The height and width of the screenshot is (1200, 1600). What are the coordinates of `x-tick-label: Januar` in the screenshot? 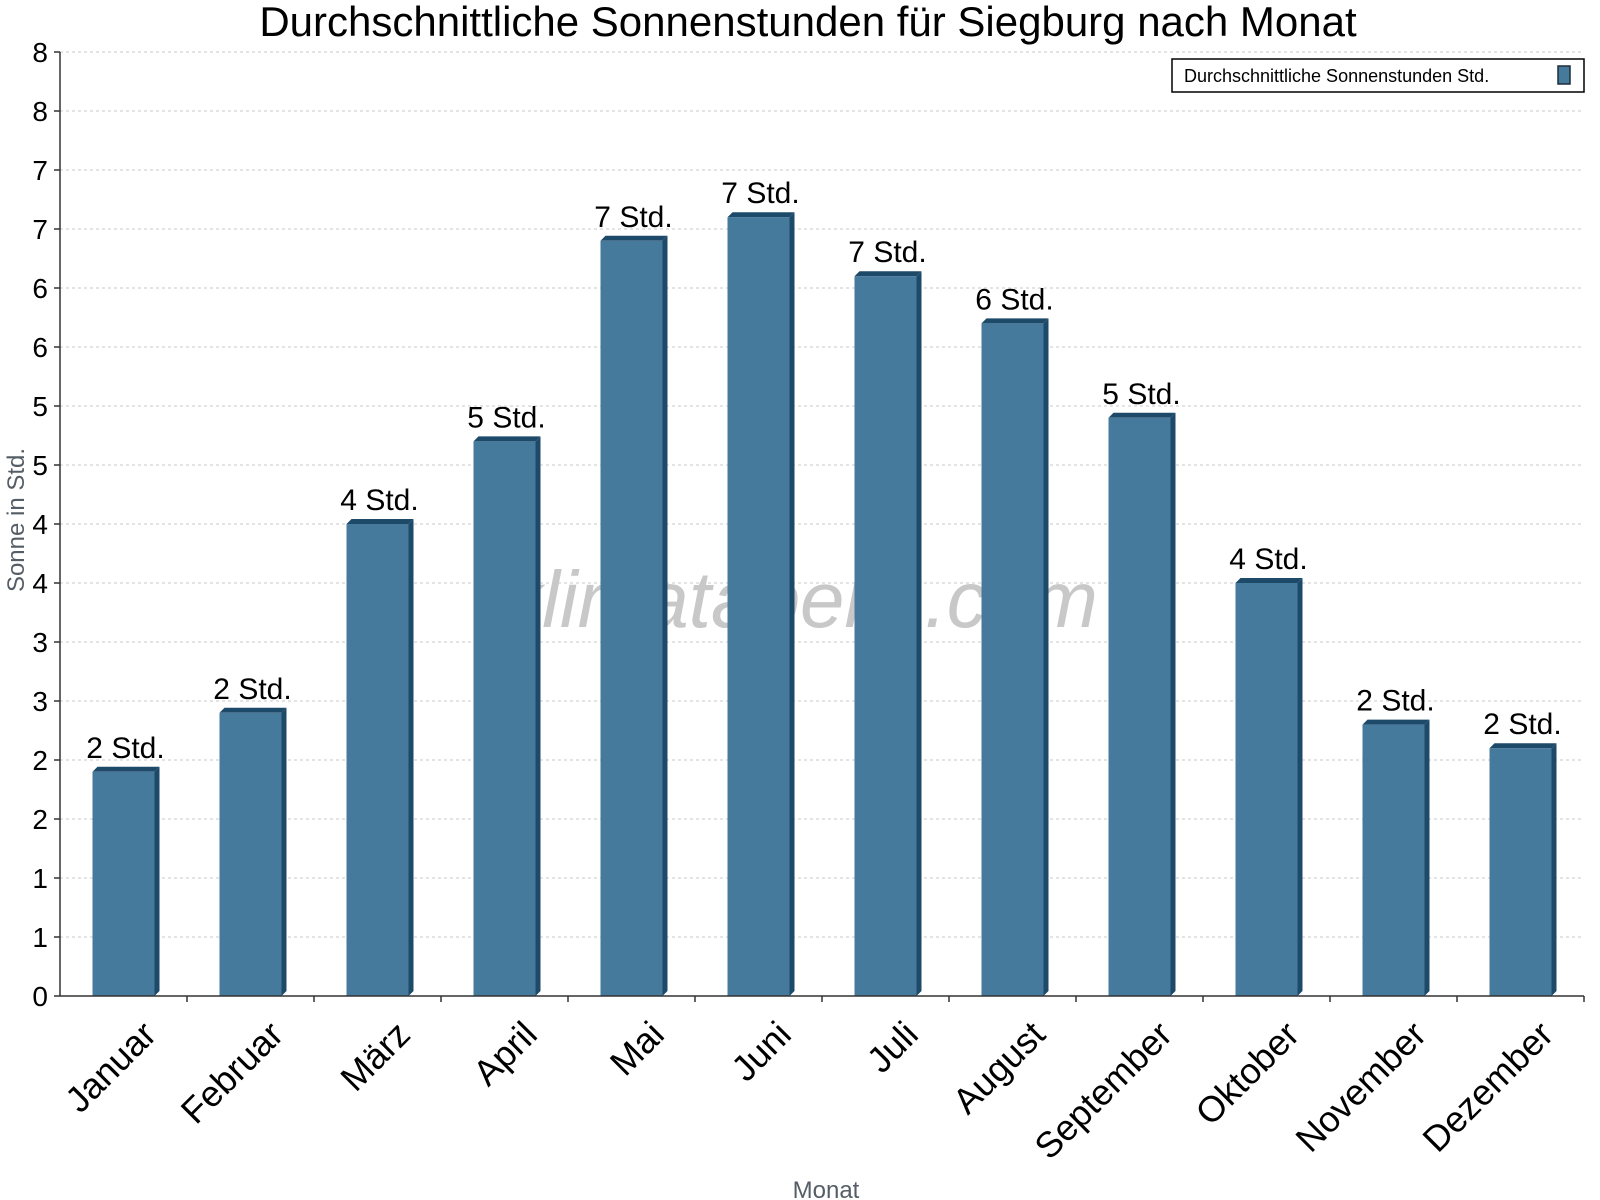 It's located at (110, 1066).